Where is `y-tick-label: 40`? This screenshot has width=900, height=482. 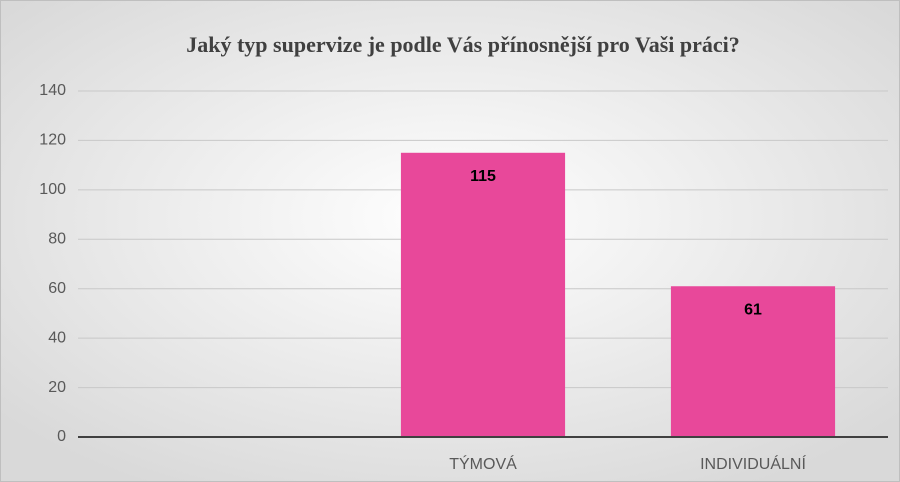
y-tick-label: 40 is located at coordinates (57, 337).